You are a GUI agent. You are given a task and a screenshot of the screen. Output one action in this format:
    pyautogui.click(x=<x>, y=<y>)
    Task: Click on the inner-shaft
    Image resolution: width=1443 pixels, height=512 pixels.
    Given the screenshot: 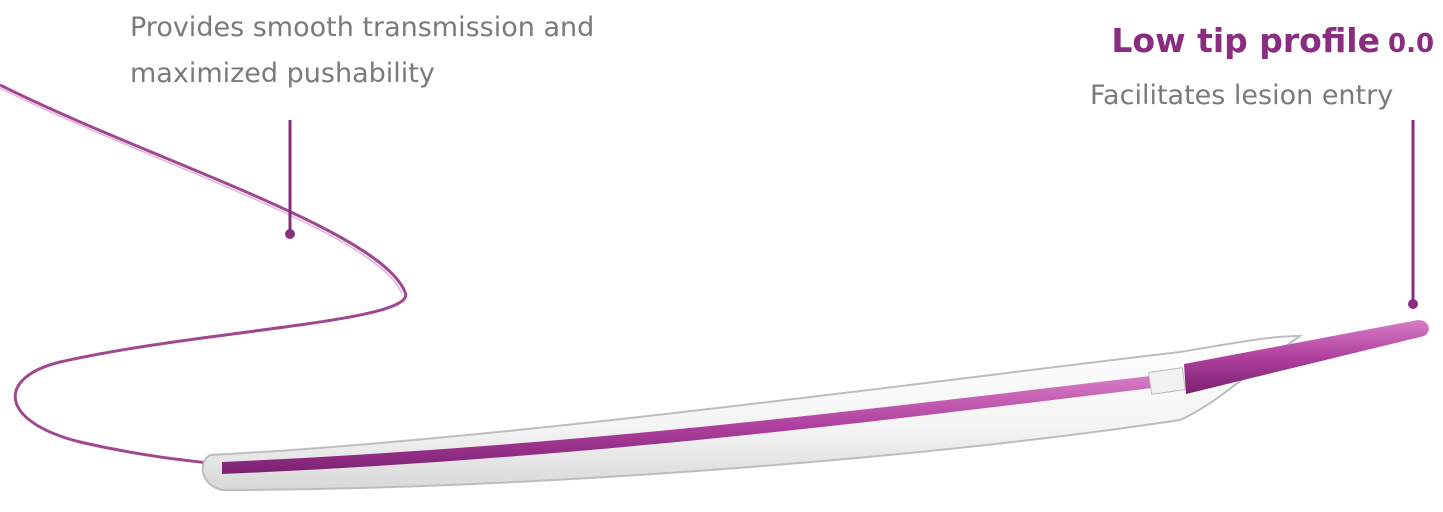 What is the action you would take?
    pyautogui.click(x=687, y=425)
    